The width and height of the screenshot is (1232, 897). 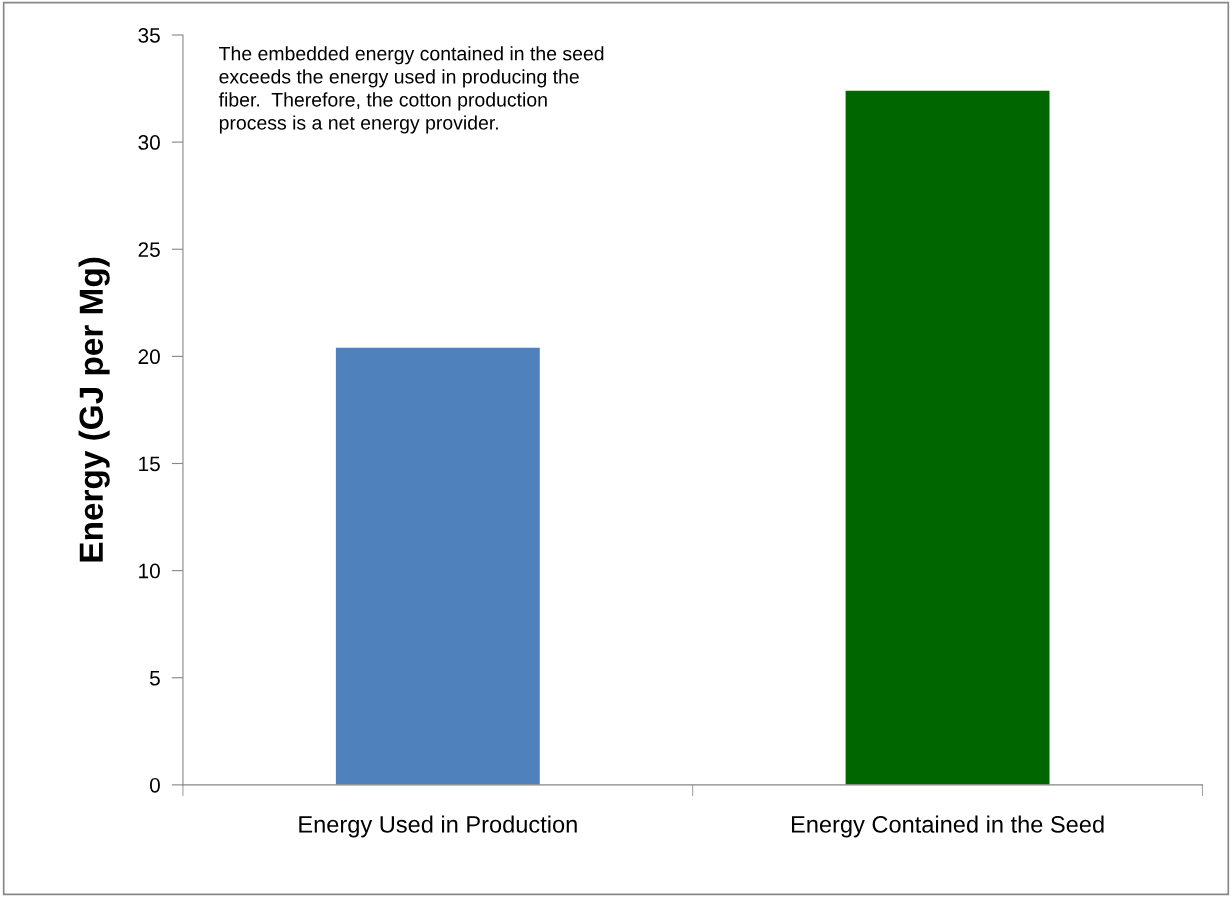 I want to click on y-tick-label: 30, so click(x=149, y=142).